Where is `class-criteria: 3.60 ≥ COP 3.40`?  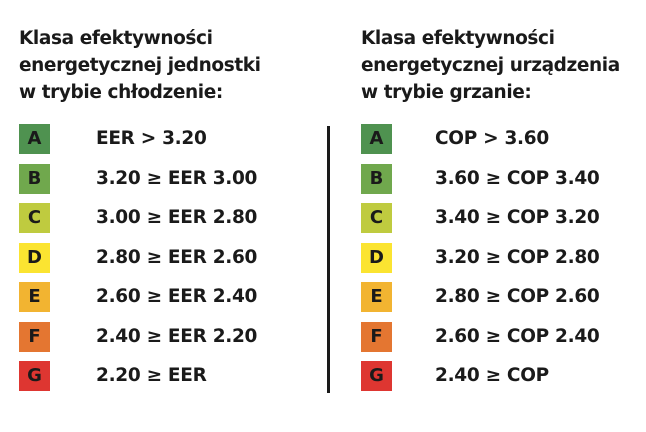
class-criteria: 3.60 ≥ COP 3.40 is located at coordinates (517, 178).